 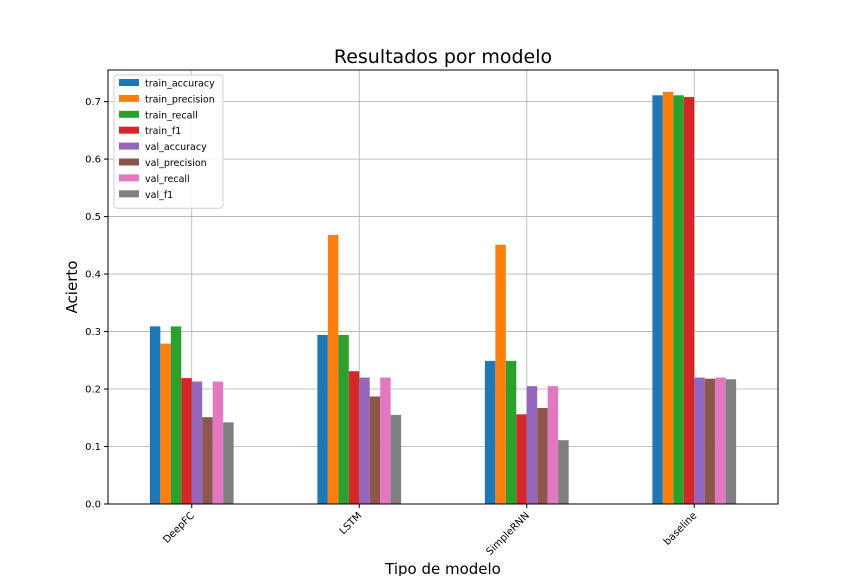 I want to click on y-tick-label: 0.2, so click(x=93, y=390).